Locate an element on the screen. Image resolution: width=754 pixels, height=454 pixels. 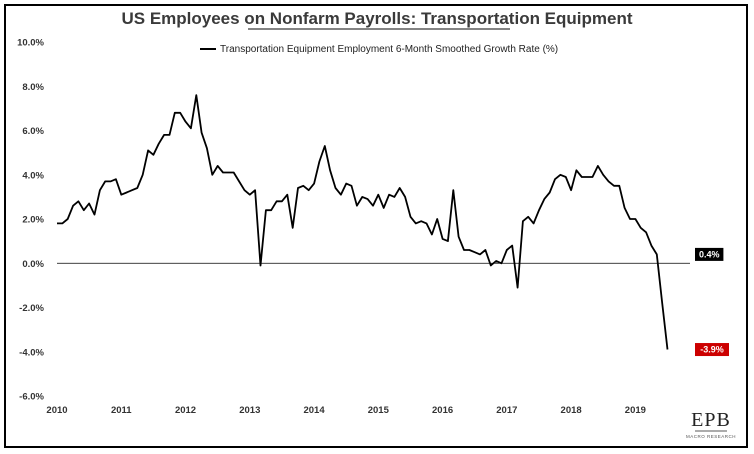
x-tick-label: 2019 is located at coordinates (635, 410).